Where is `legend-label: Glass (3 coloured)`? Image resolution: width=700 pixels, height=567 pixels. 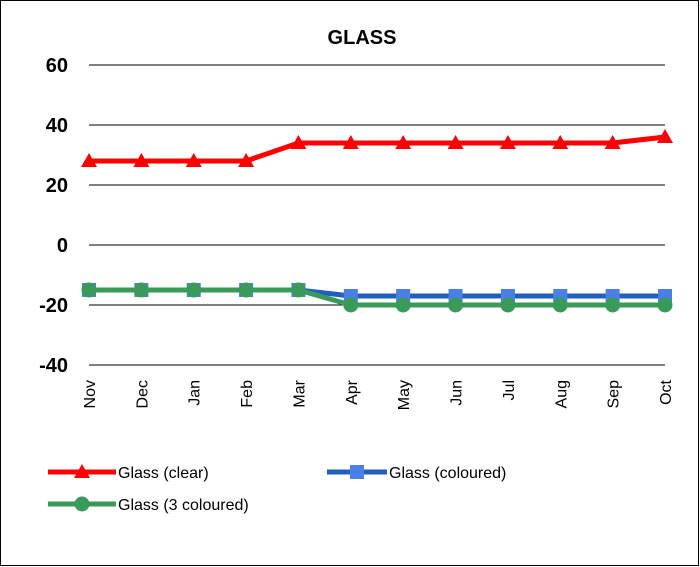 legend-label: Glass (3 coloured) is located at coordinates (183, 505).